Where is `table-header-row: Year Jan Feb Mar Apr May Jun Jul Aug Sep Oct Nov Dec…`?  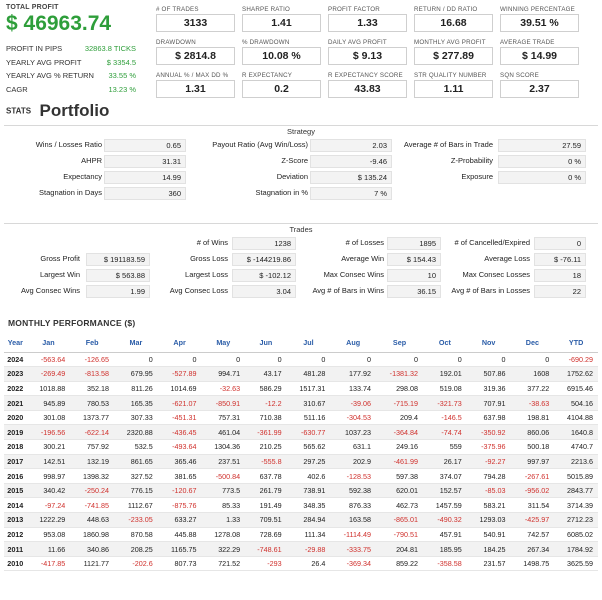 table-header-row: Year Jan Feb Mar Apr May Jun Jul Aug Sep Oct Nov Dec… is located at coordinates (301, 343).